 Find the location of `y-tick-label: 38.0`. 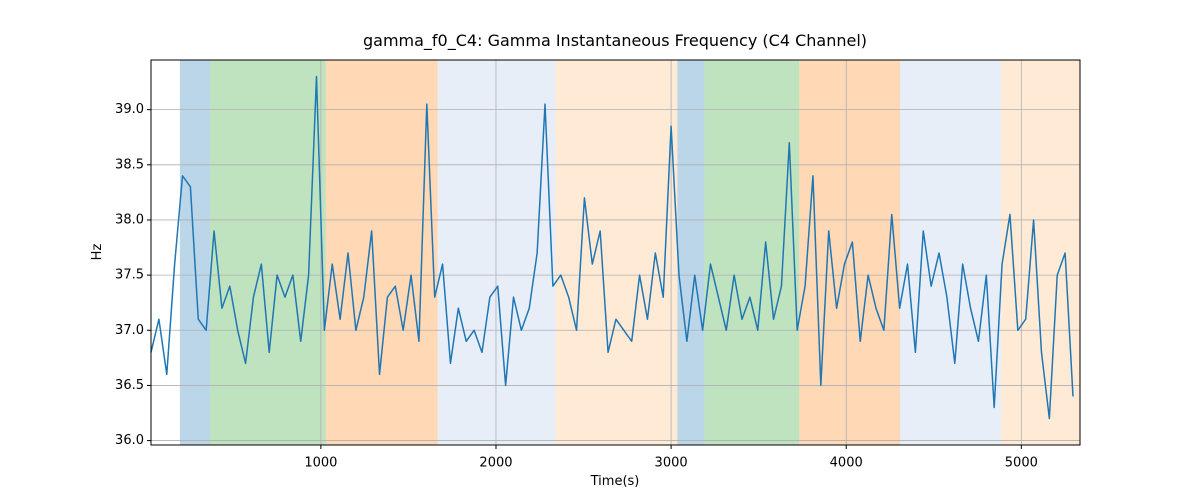

y-tick-label: 38.0 is located at coordinates (129, 219).